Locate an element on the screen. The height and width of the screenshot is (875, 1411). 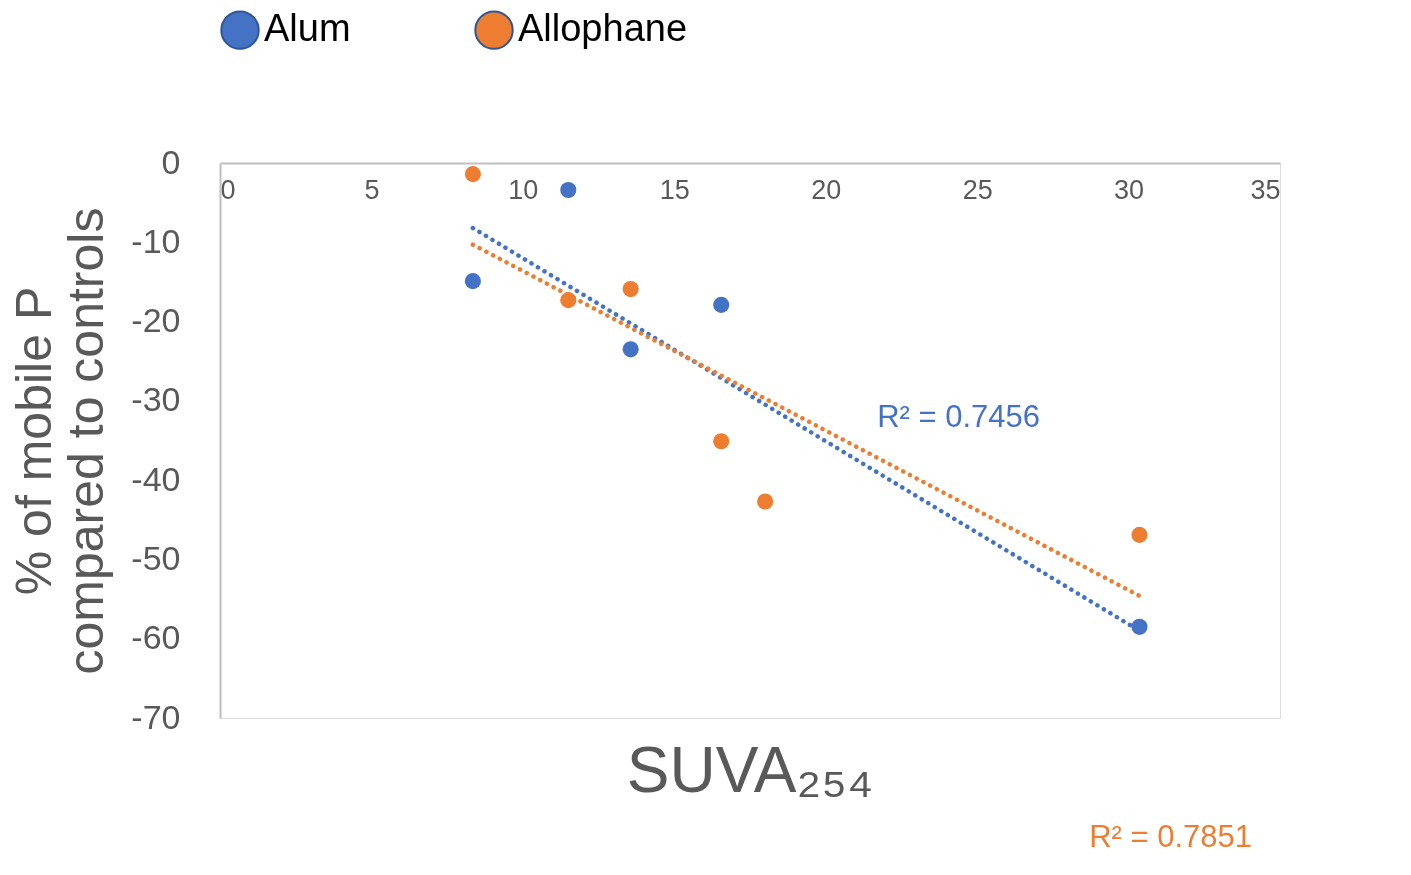
y-tick-label: -60 is located at coordinates (156, 637).